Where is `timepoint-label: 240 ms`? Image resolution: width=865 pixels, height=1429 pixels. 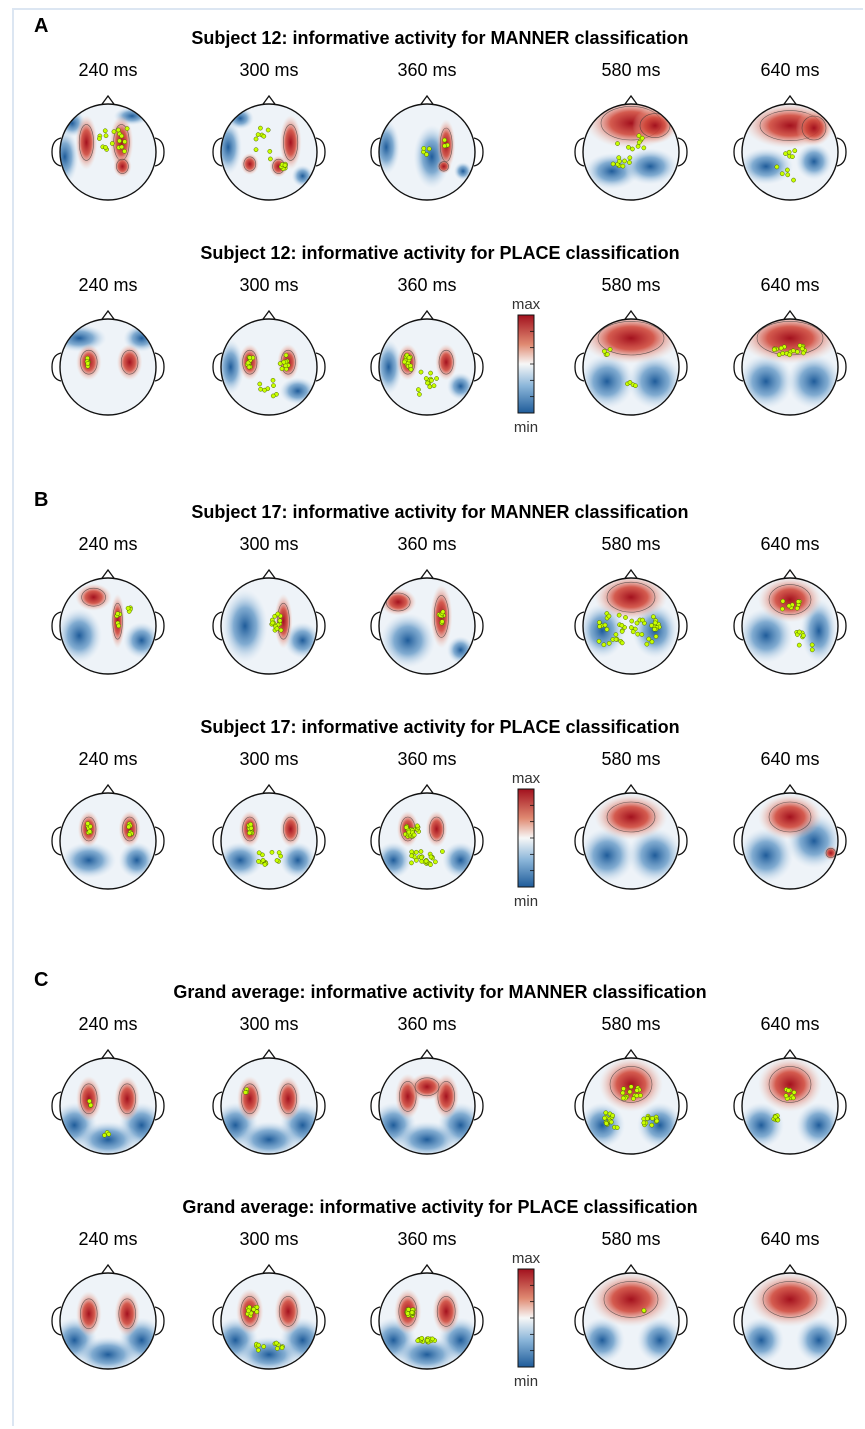
timepoint-label: 240 ms is located at coordinates (107, 70).